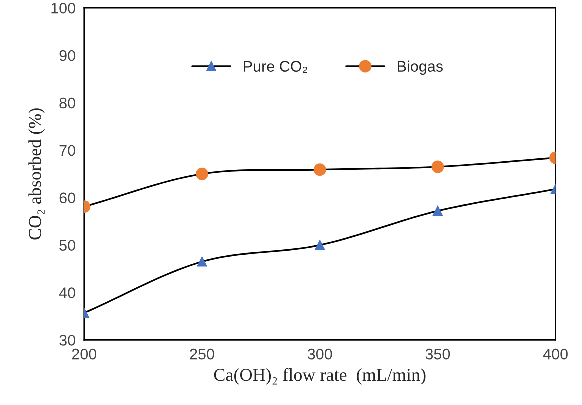  I want to click on y-tick-label: 30, so click(68, 340).